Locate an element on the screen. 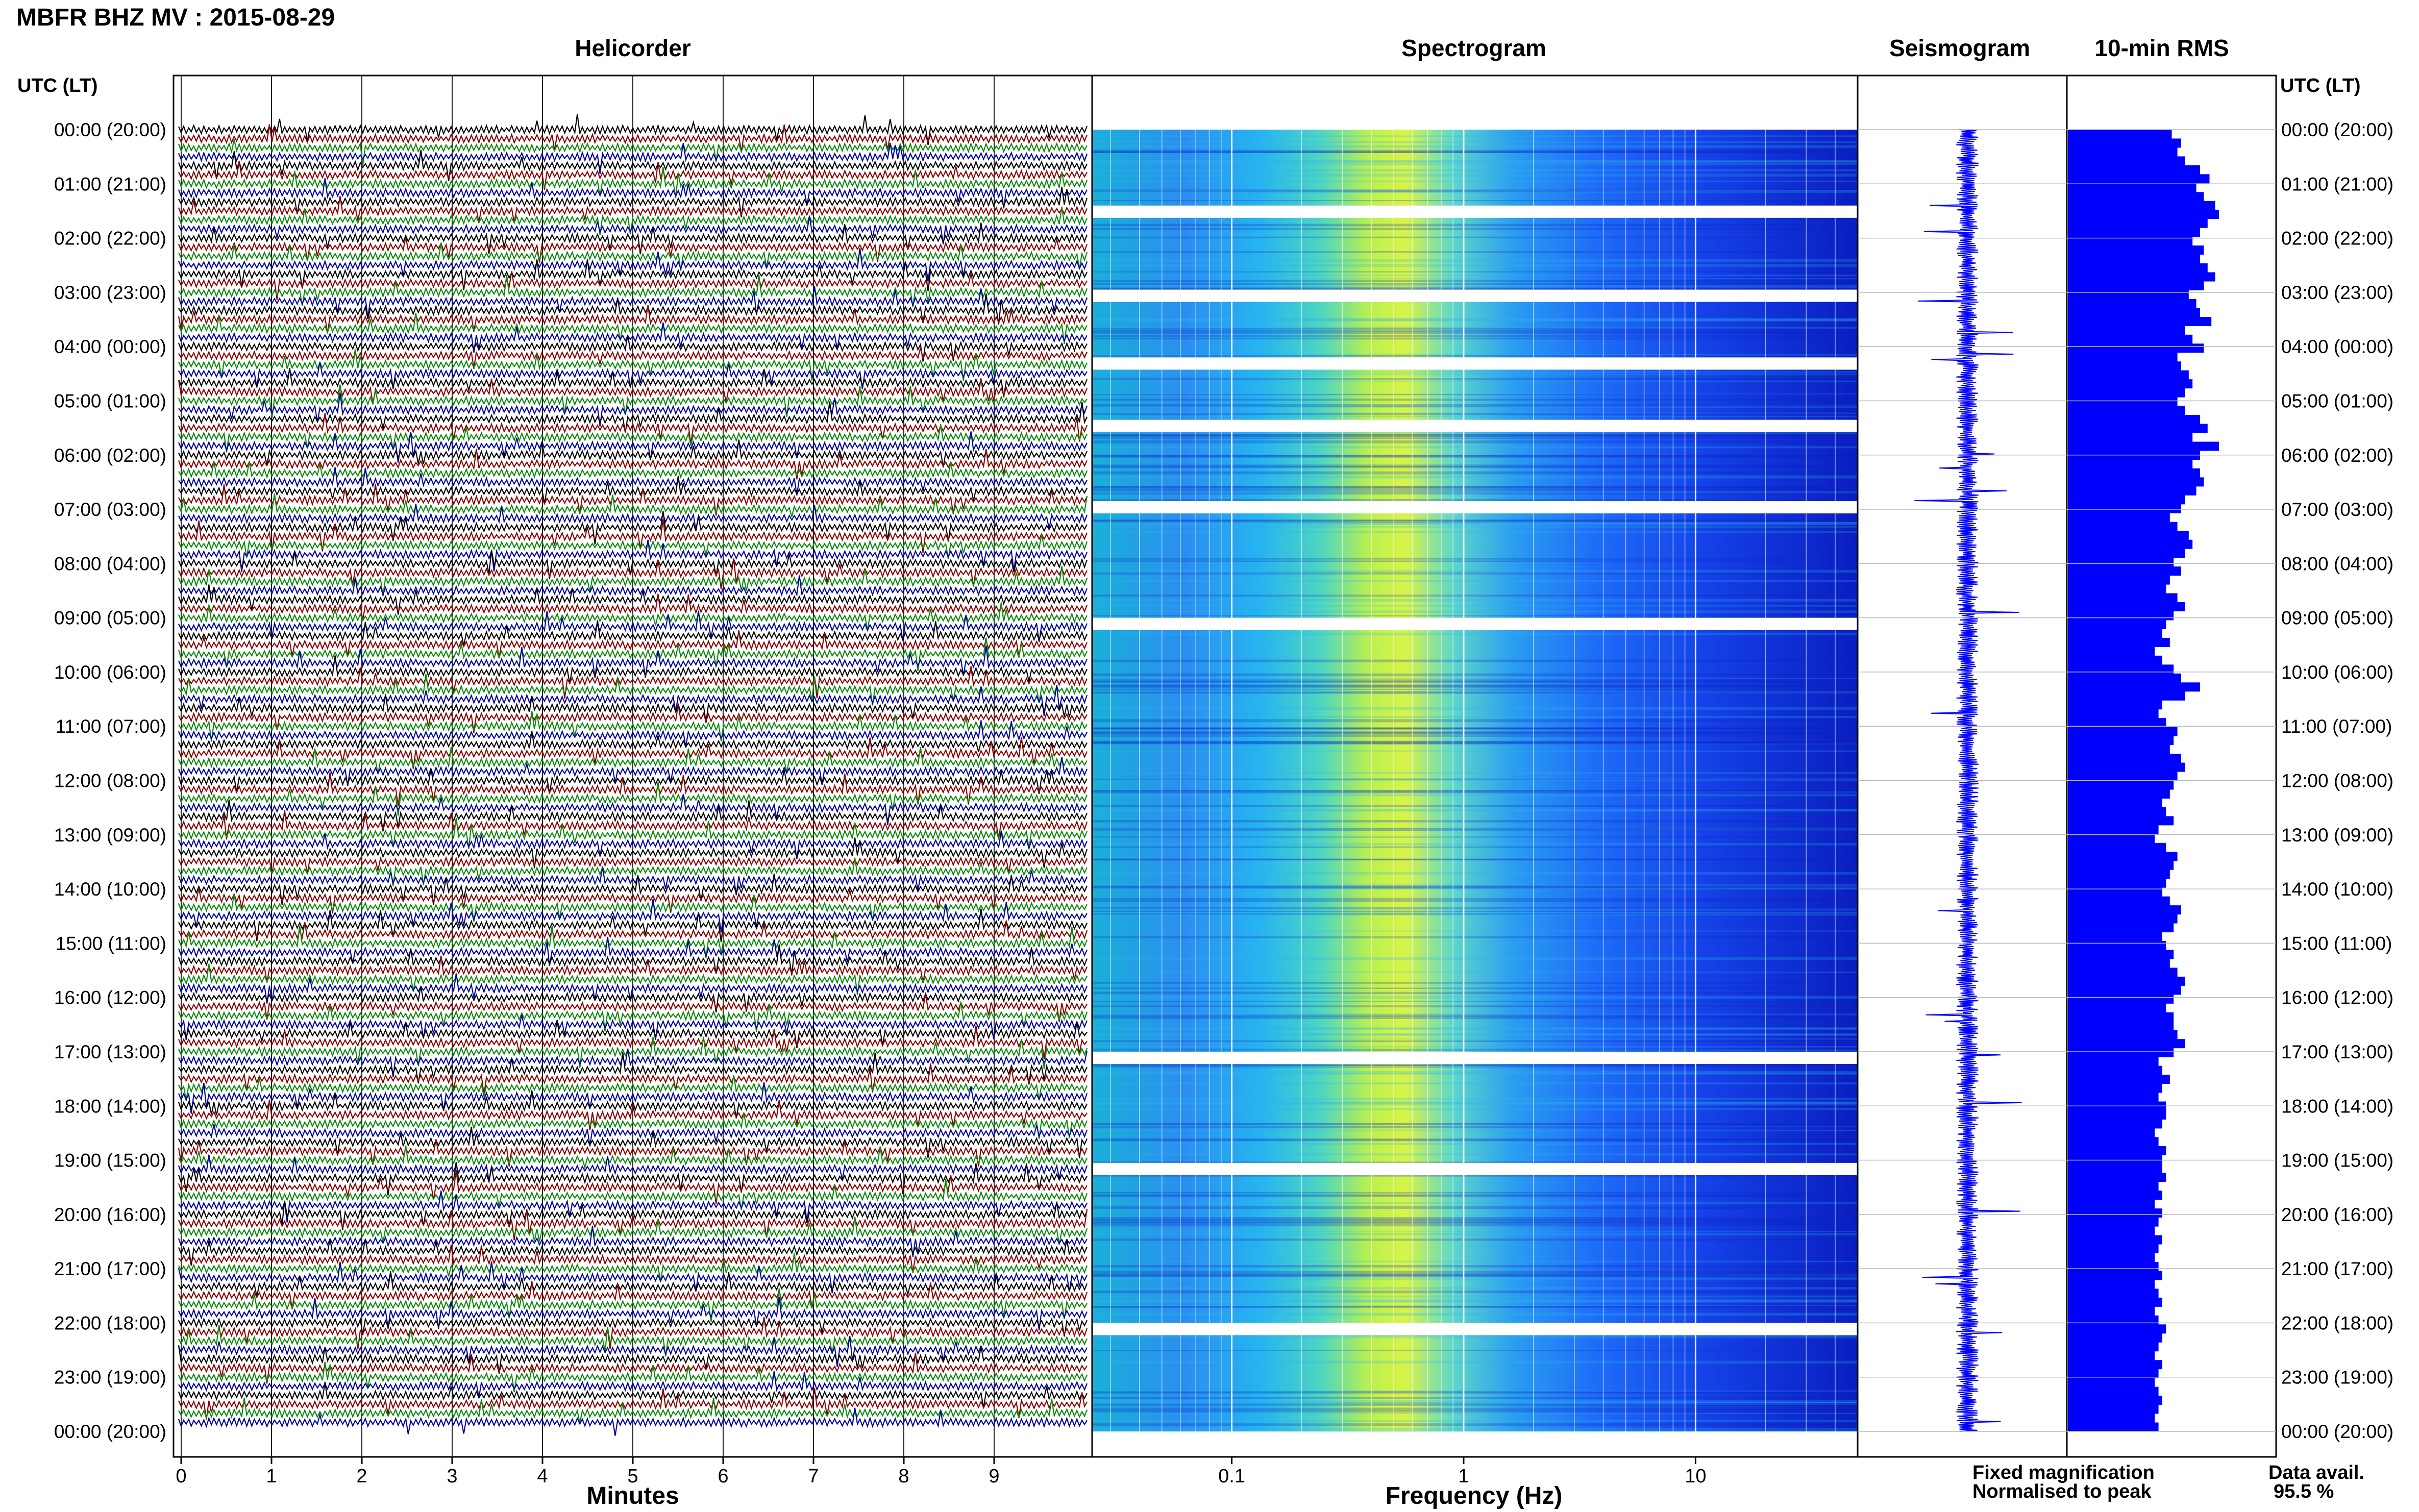 The width and height of the screenshot is (2419, 1512). time-label-right: 00:00 (20:00) is located at coordinates (2337, 1431).